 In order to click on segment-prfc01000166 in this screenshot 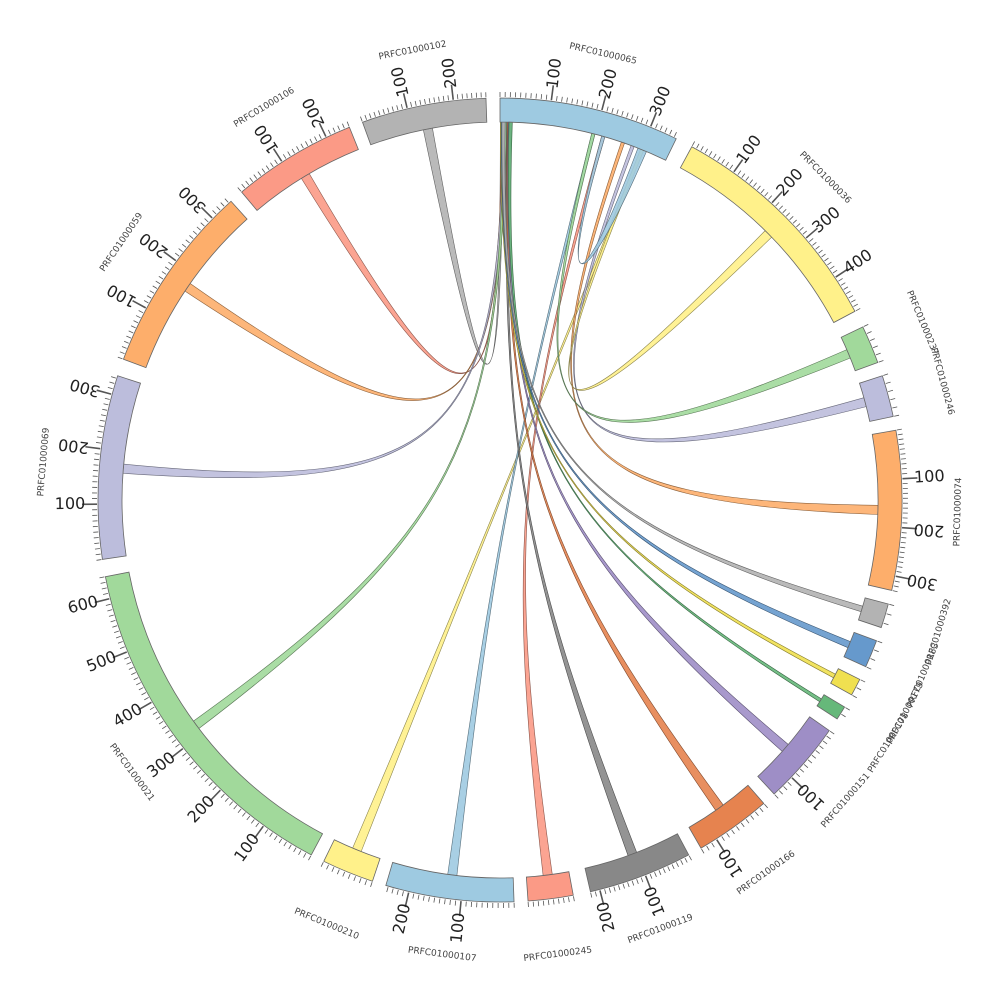, I will do `click(726, 816)`.